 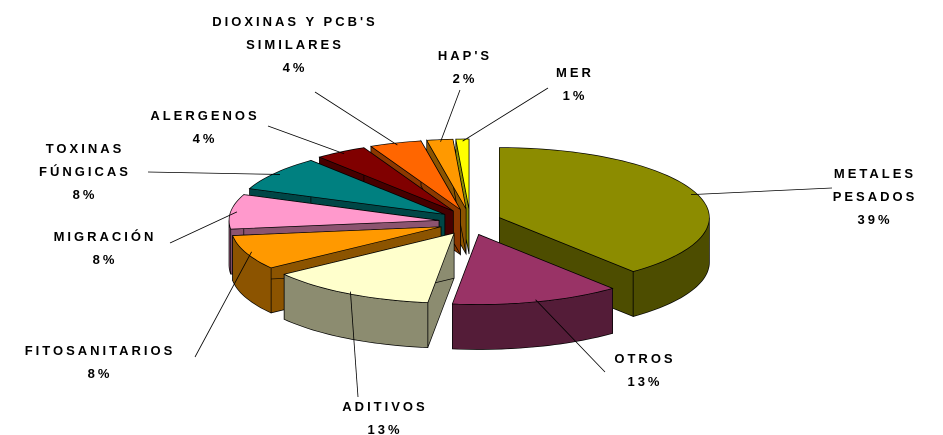 What do you see at coordinates (575, 72) in the screenshot?
I see `category-label: MER` at bounding box center [575, 72].